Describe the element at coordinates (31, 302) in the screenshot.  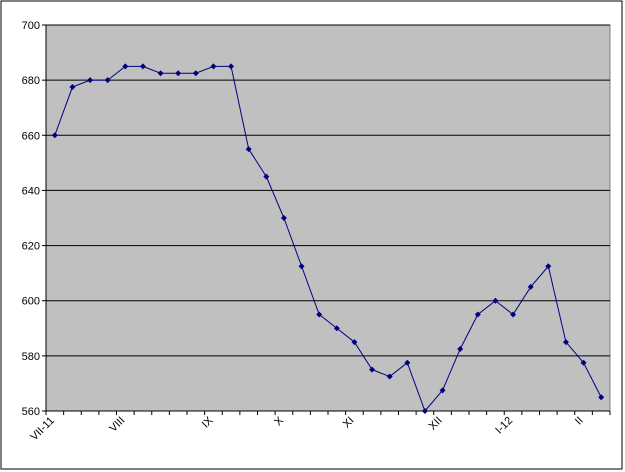
I see `y-tick-label: 600` at that location.